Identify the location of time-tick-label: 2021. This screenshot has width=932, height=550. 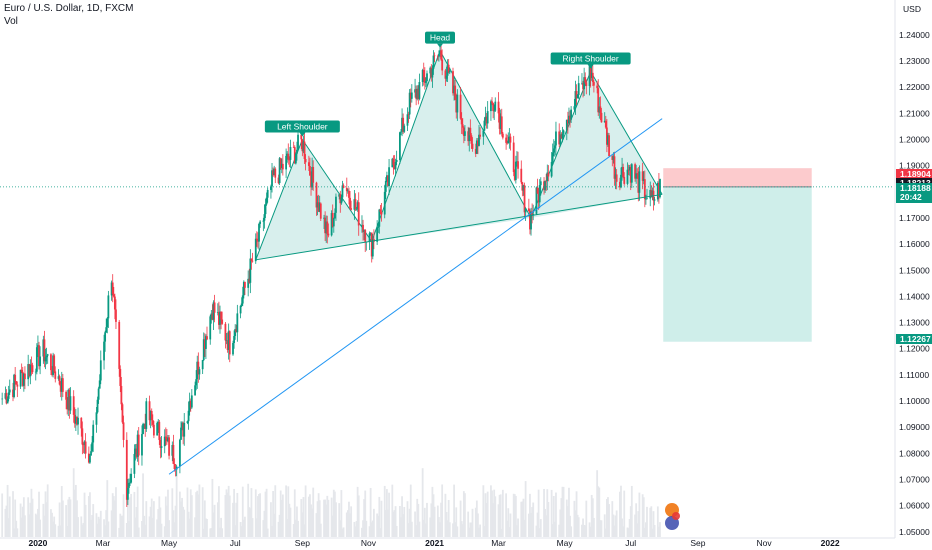
(434, 543).